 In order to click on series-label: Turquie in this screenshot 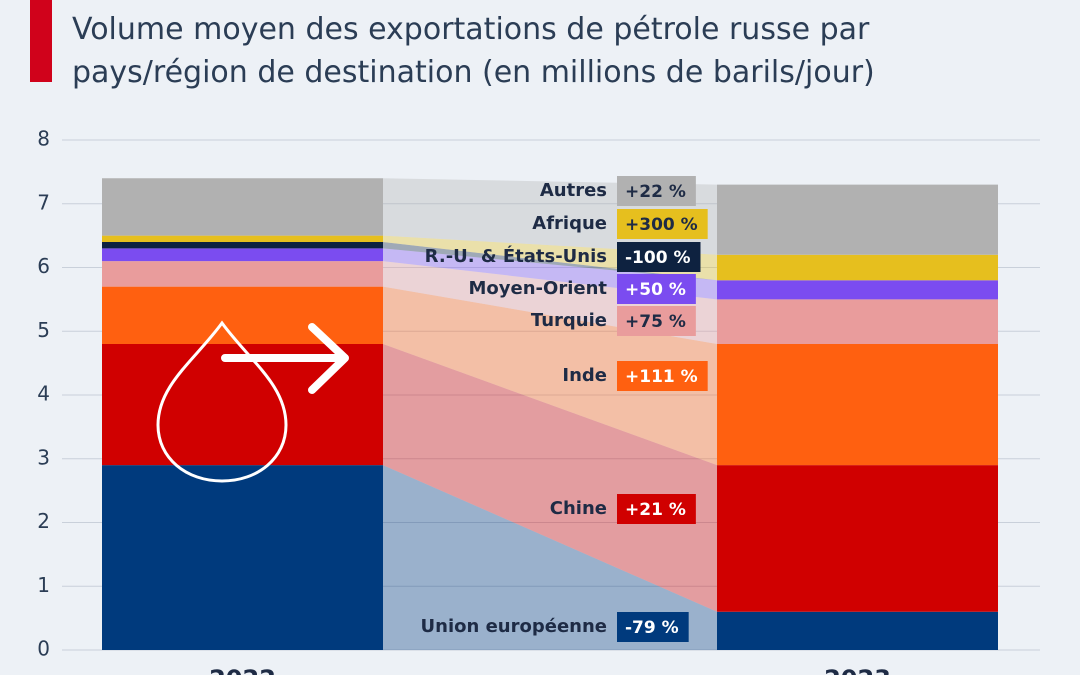, I will do `click(569, 320)`.